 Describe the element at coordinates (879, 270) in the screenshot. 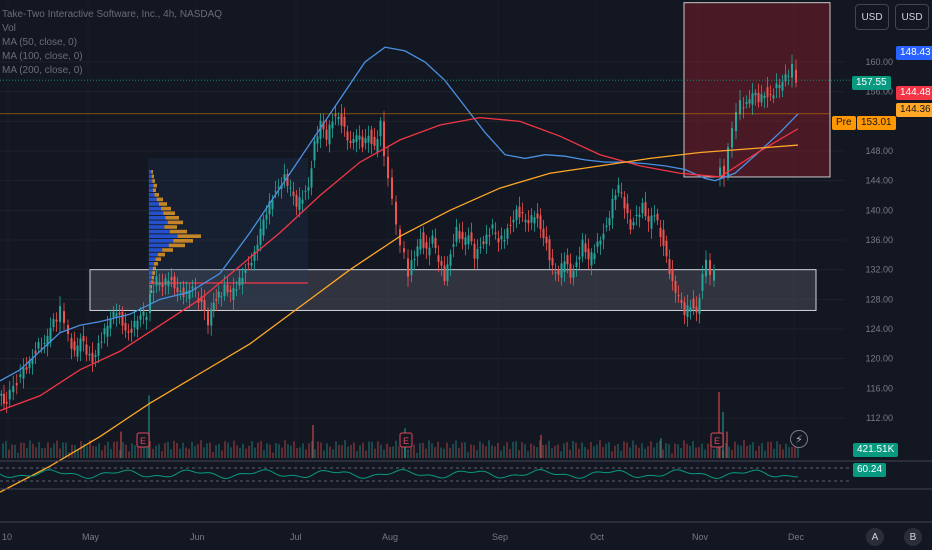

I see `price-axis-label: 132.00` at that location.